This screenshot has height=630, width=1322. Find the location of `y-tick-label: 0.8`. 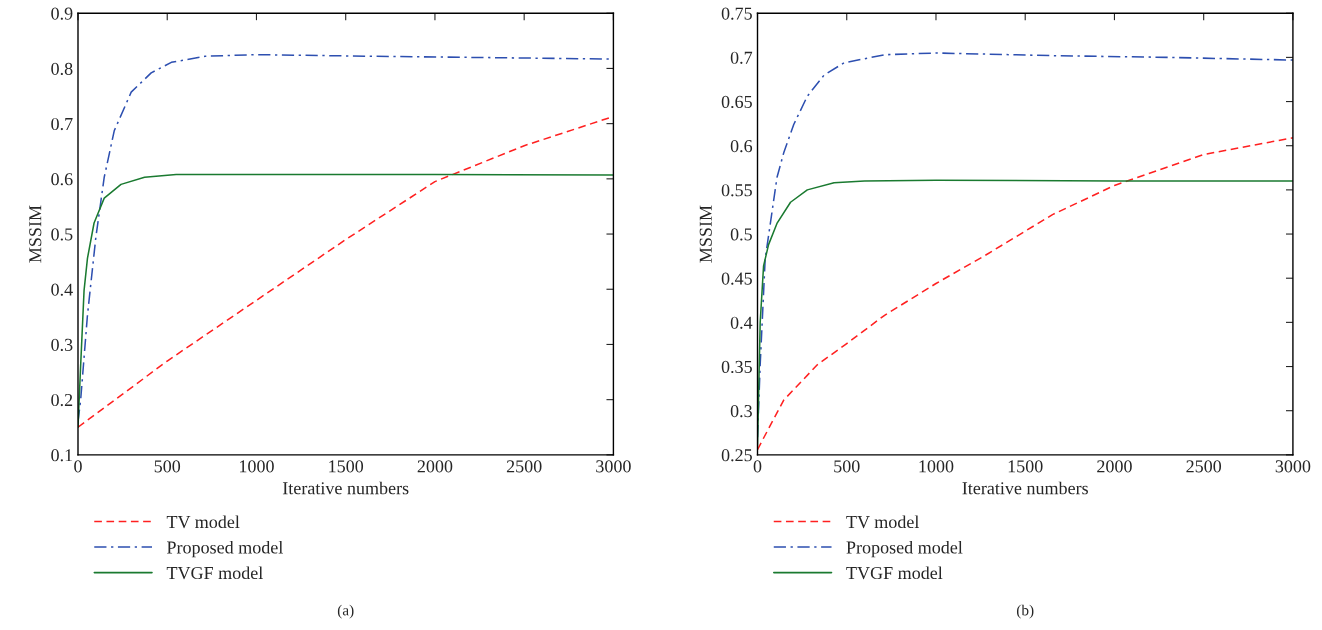

y-tick-label: 0.8 is located at coordinates (62, 68).